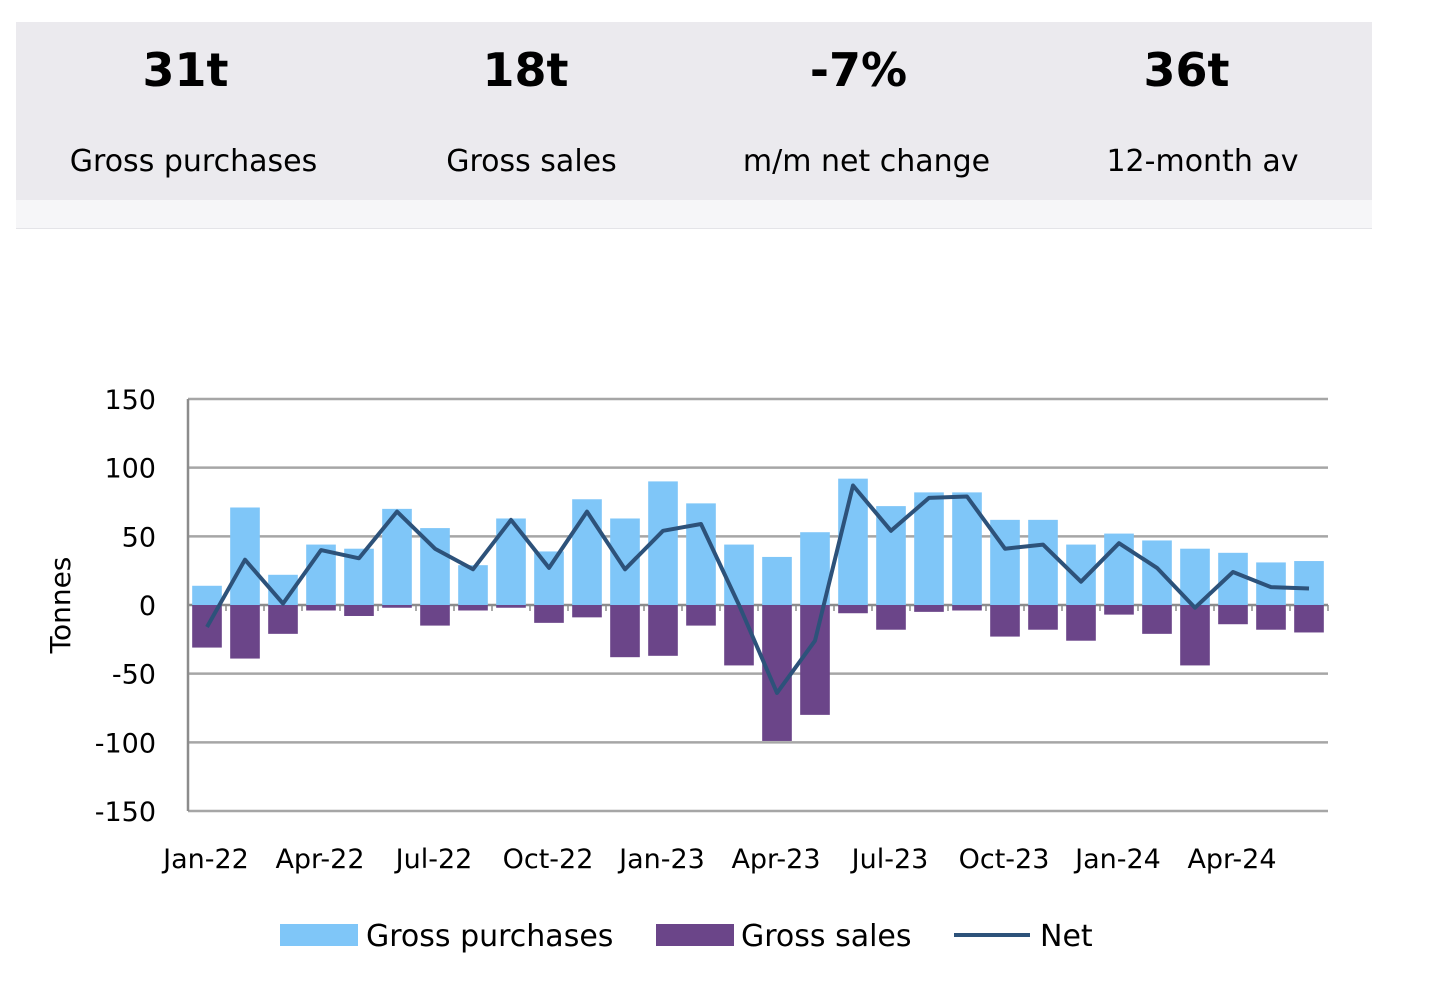 Image resolution: width=1434 pixels, height=990 pixels. Describe the element at coordinates (1202, 161) in the screenshot. I see `stat-label: 12-month av` at that location.